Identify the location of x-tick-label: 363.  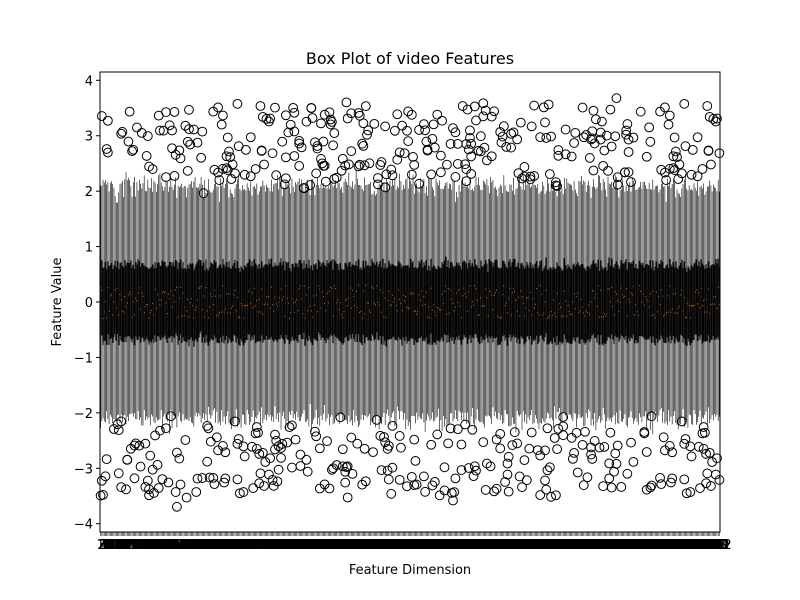
(539, 545).